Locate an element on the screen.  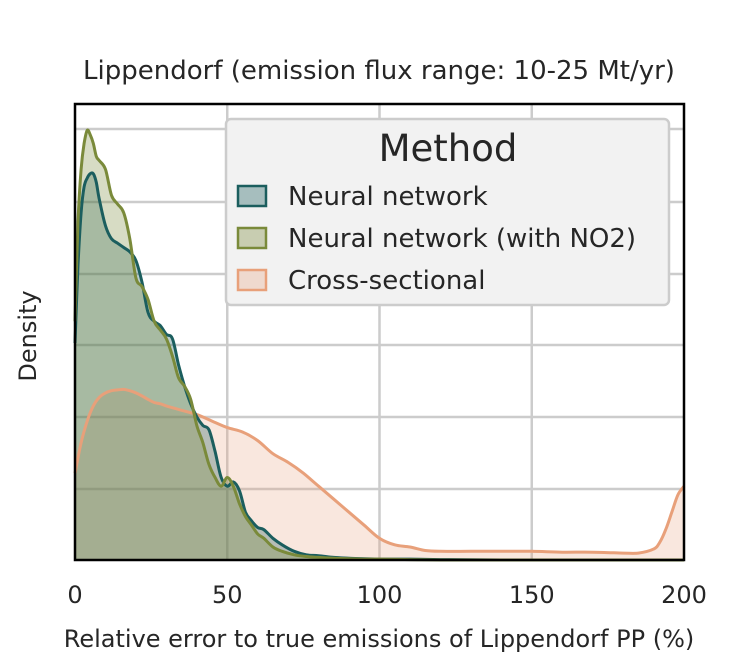
x-tick-label: 50 is located at coordinates (227, 595).